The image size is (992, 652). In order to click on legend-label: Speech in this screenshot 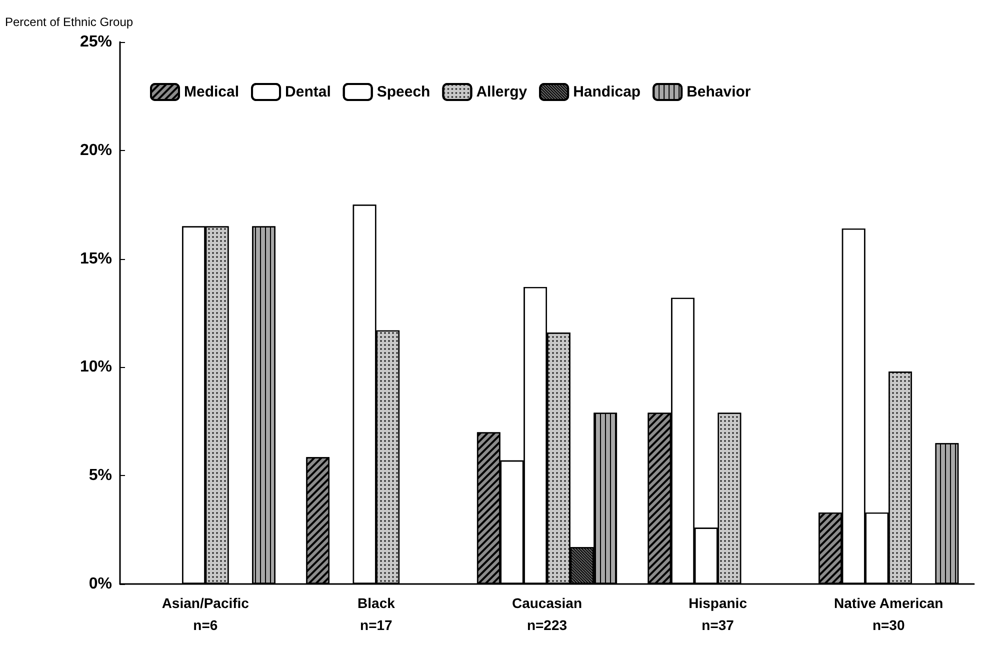, I will do `click(403, 92)`.